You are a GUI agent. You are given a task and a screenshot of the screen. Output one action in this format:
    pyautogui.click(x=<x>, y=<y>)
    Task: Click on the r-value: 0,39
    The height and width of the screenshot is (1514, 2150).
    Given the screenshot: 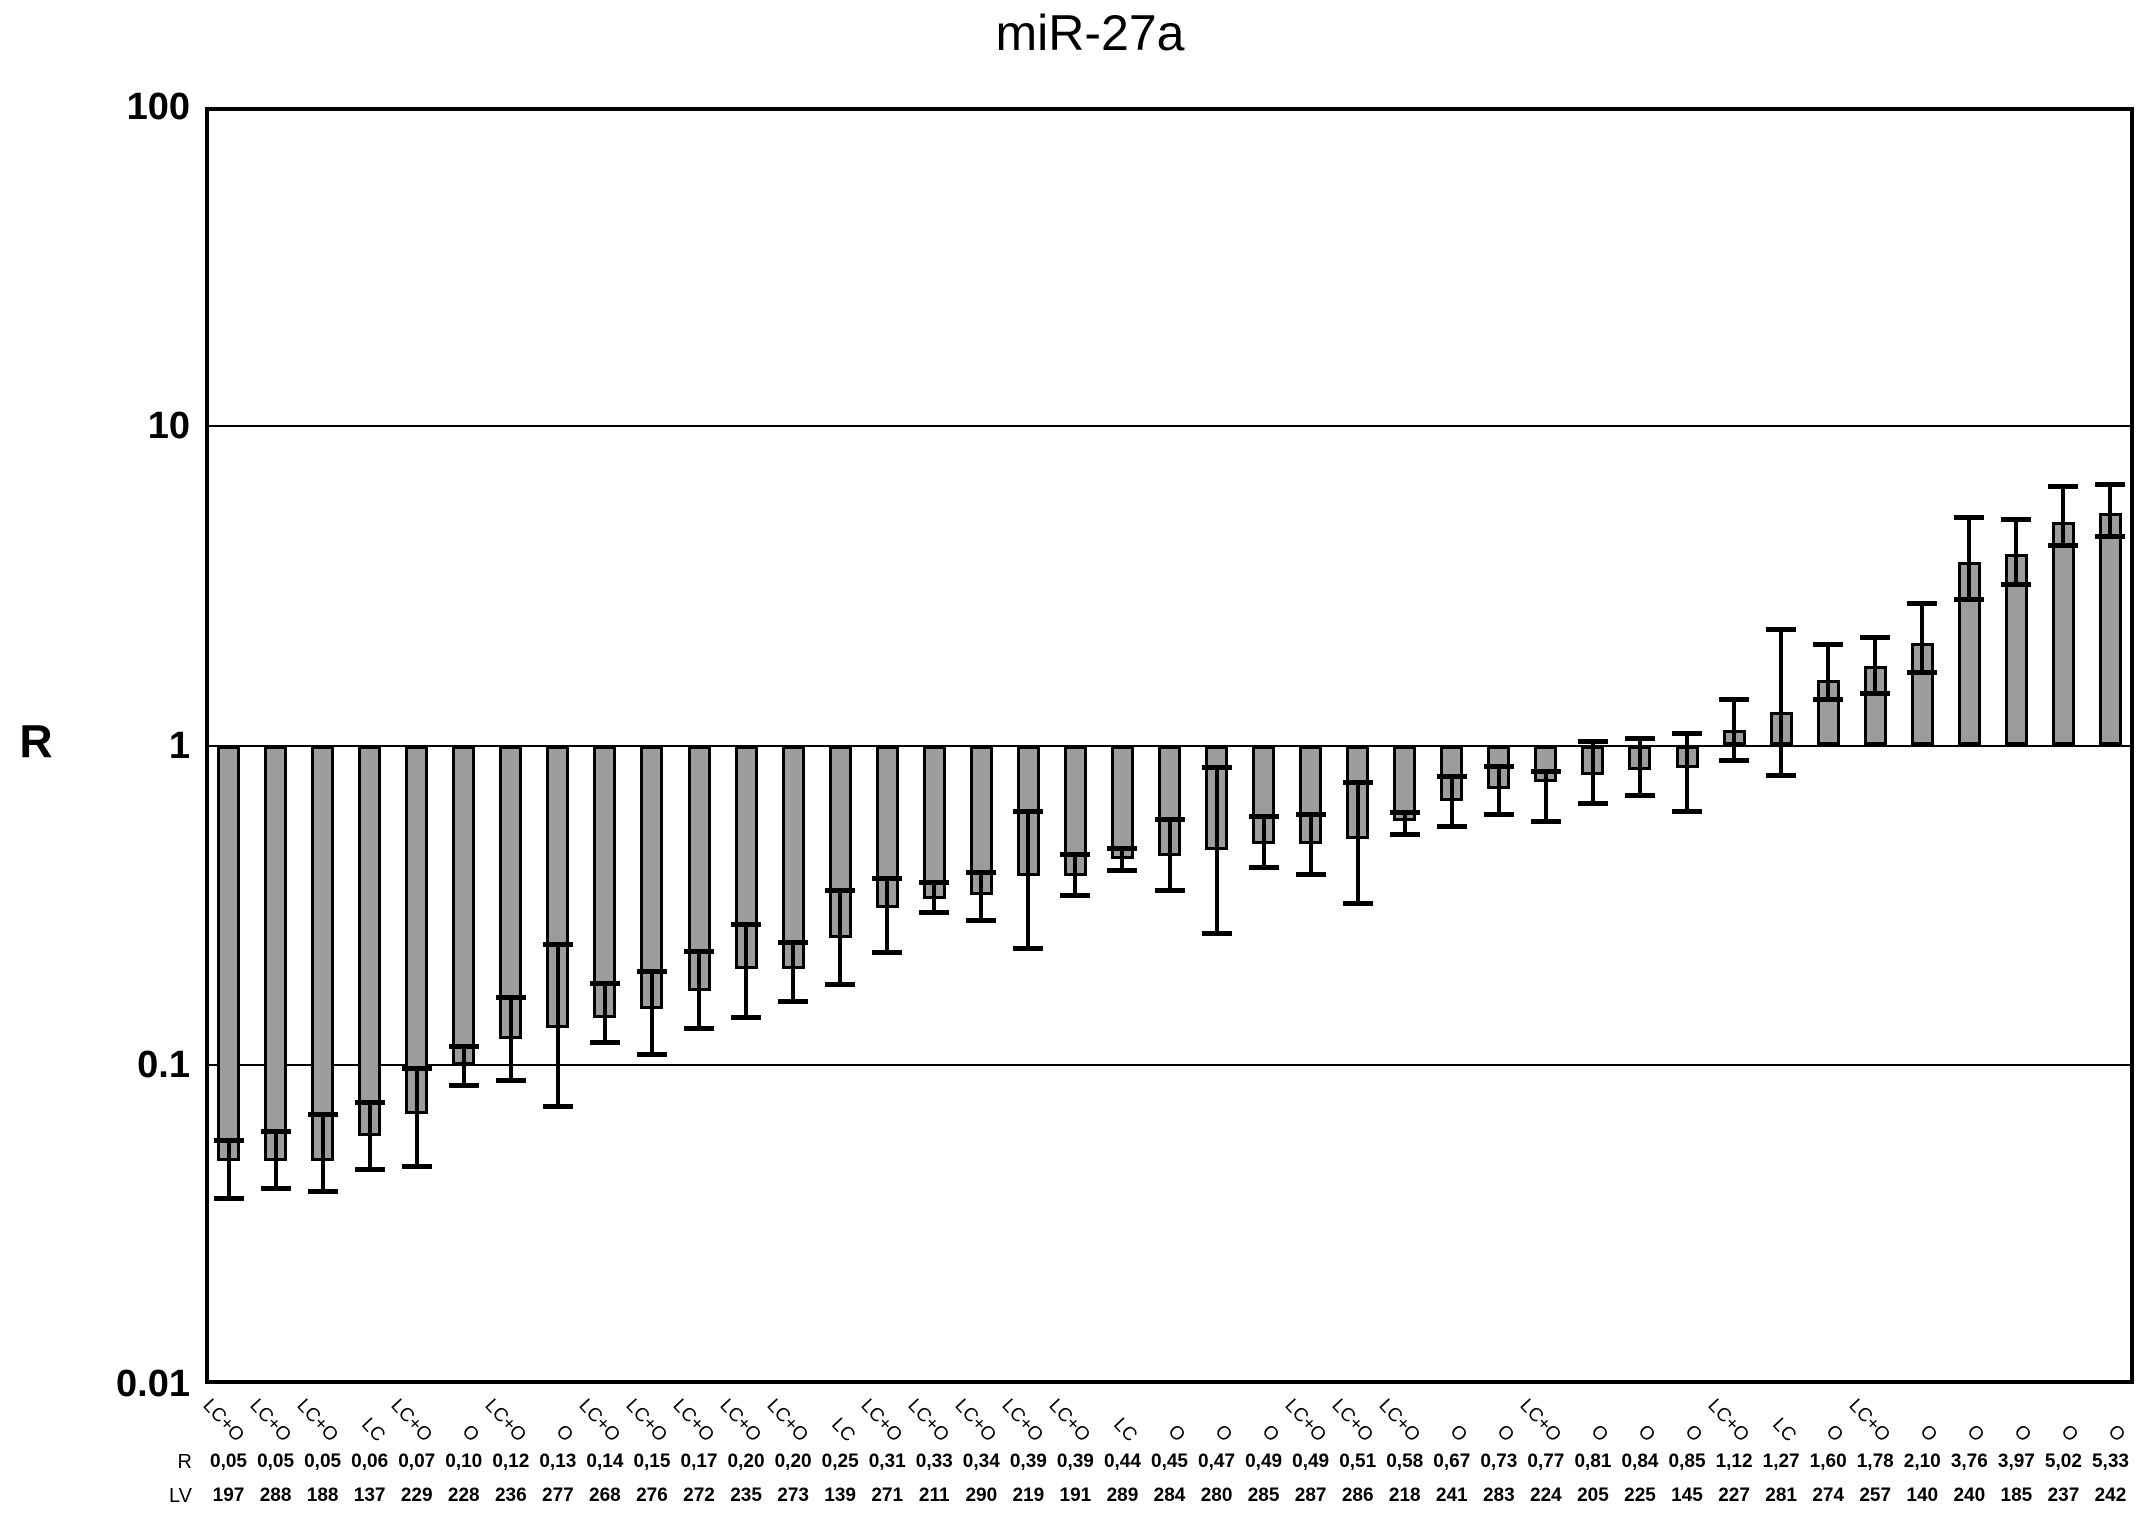 What is the action you would take?
    pyautogui.click(x=1075, y=1461)
    